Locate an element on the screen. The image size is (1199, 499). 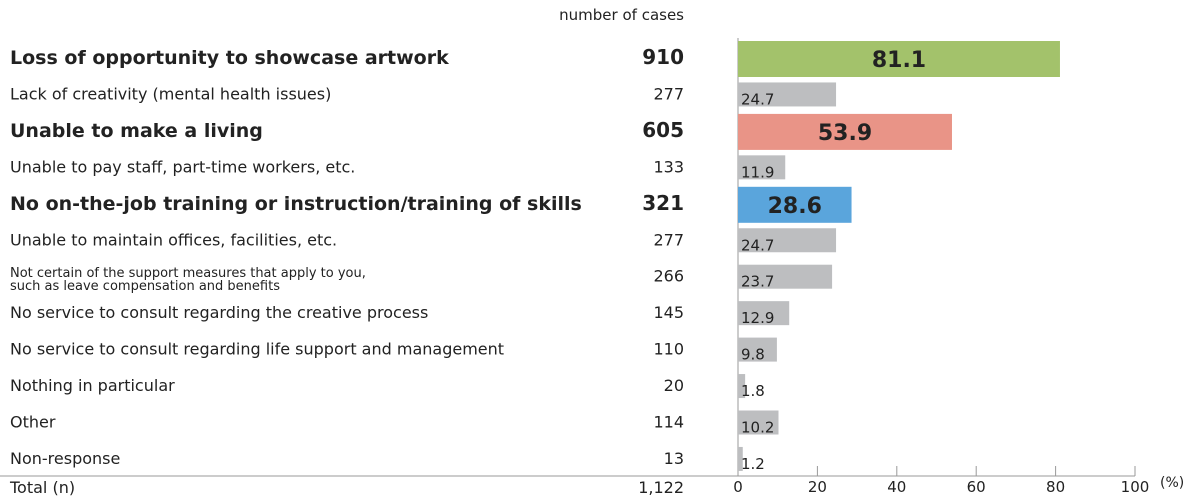
value-label: 9.8 is located at coordinates (753, 355).